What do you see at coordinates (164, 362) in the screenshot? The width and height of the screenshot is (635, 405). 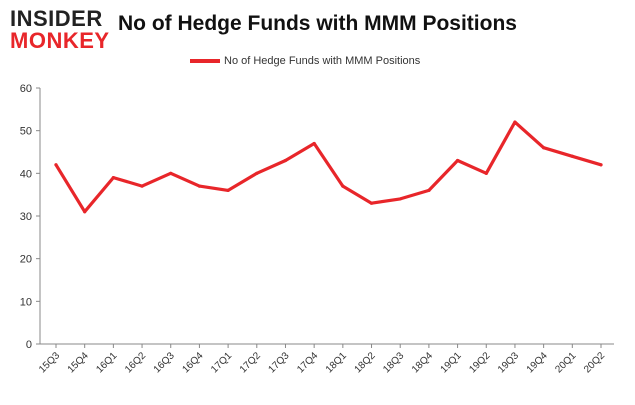 I see `x-tick-label: 16Q3` at bounding box center [164, 362].